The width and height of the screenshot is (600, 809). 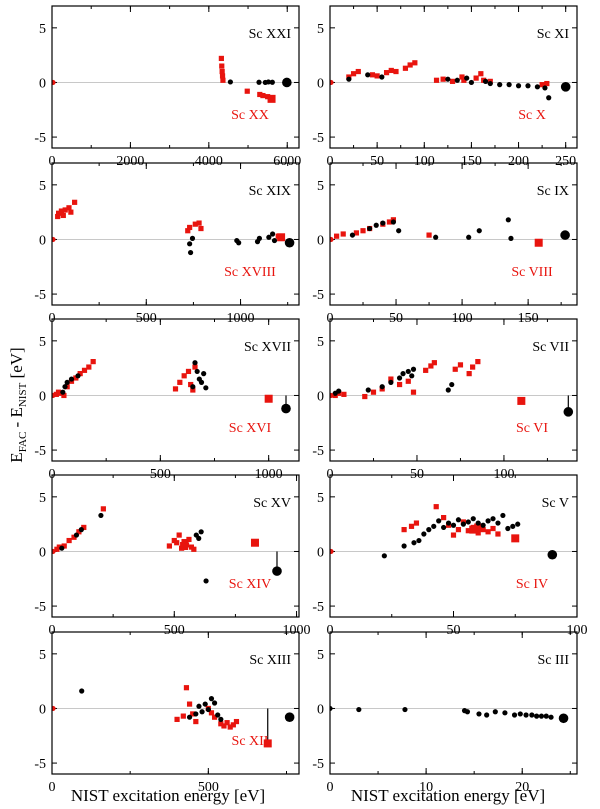 What do you see at coordinates (250, 741) in the screenshot?
I see `ion-label-red: Sc XII` at bounding box center [250, 741].